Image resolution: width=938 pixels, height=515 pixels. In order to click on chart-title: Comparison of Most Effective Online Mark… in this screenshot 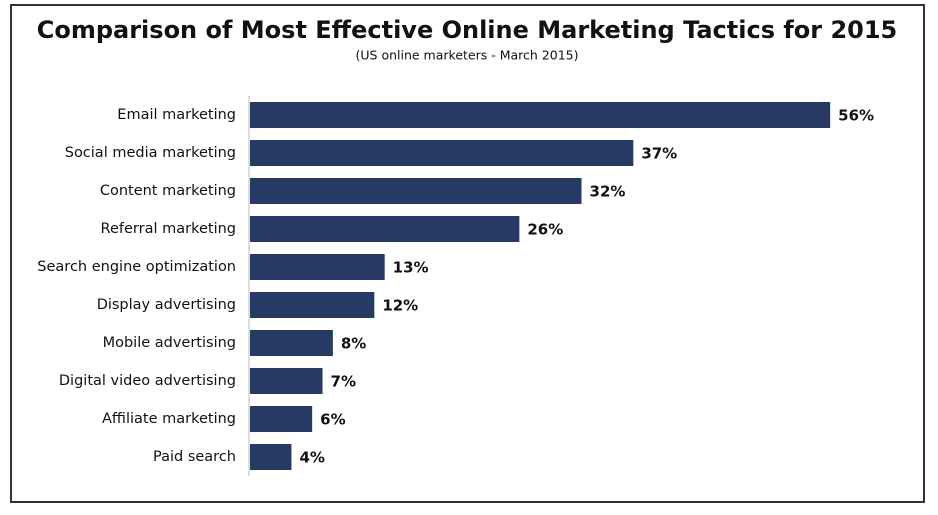, I will do `click(467, 30)`.